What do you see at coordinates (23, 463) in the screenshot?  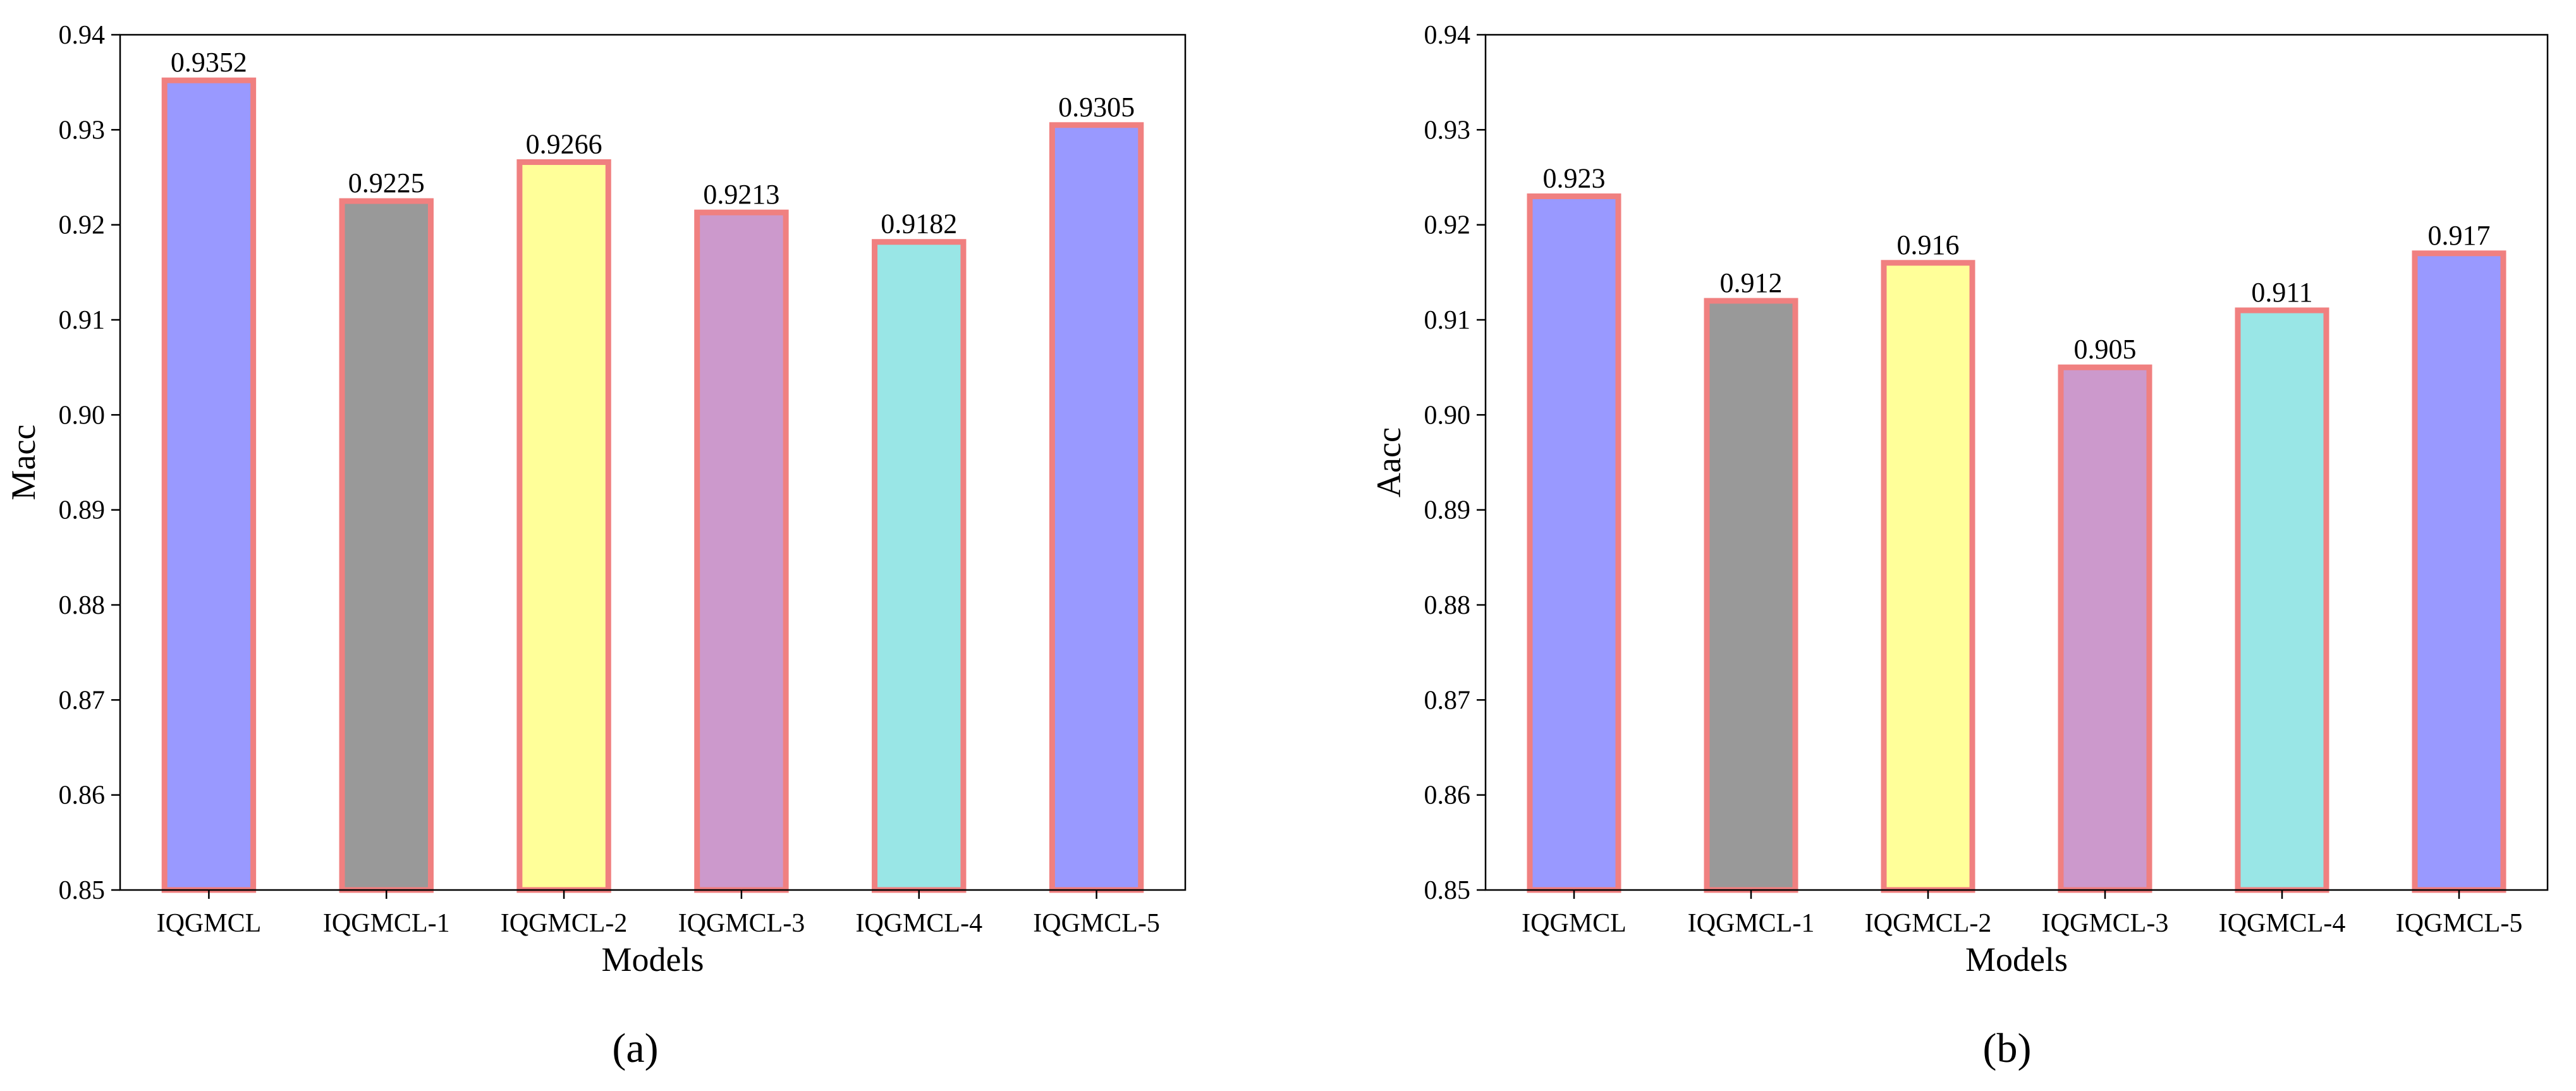 I see `y-axis-label: Macc` at bounding box center [23, 463].